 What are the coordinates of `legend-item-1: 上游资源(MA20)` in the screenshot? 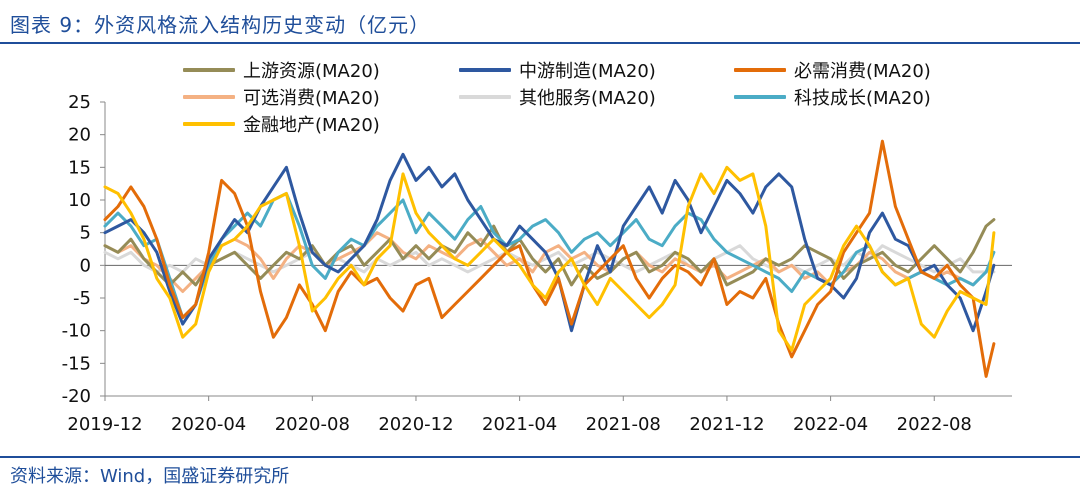 It's located at (281, 70).